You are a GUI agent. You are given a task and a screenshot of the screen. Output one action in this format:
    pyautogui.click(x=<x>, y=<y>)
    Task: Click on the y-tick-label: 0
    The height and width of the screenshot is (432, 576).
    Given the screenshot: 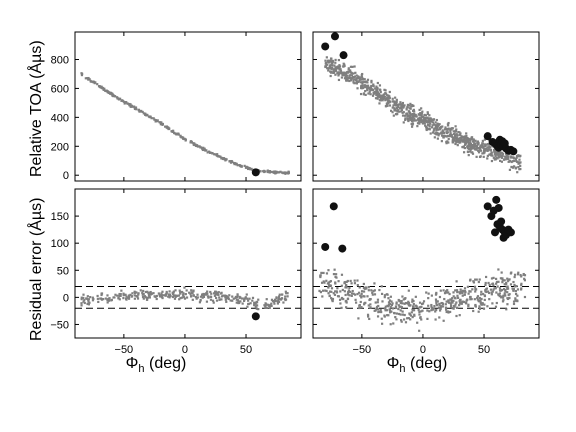 What is the action you would take?
    pyautogui.click(x=66, y=298)
    